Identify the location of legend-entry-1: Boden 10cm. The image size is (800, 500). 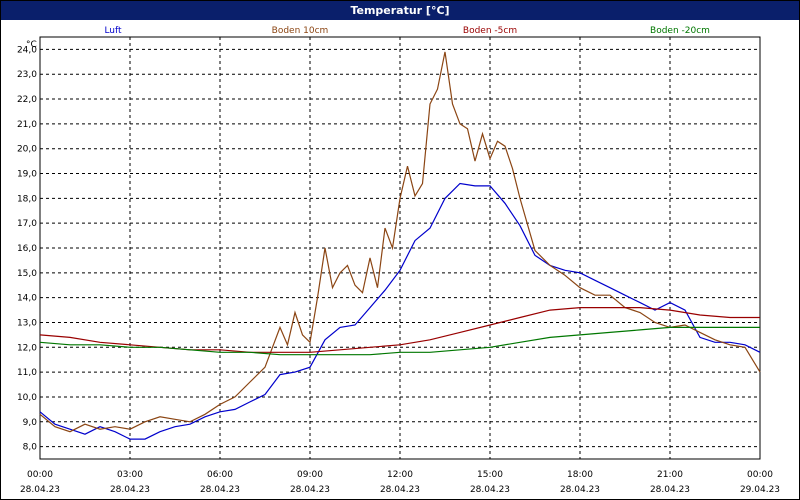
(300, 31).